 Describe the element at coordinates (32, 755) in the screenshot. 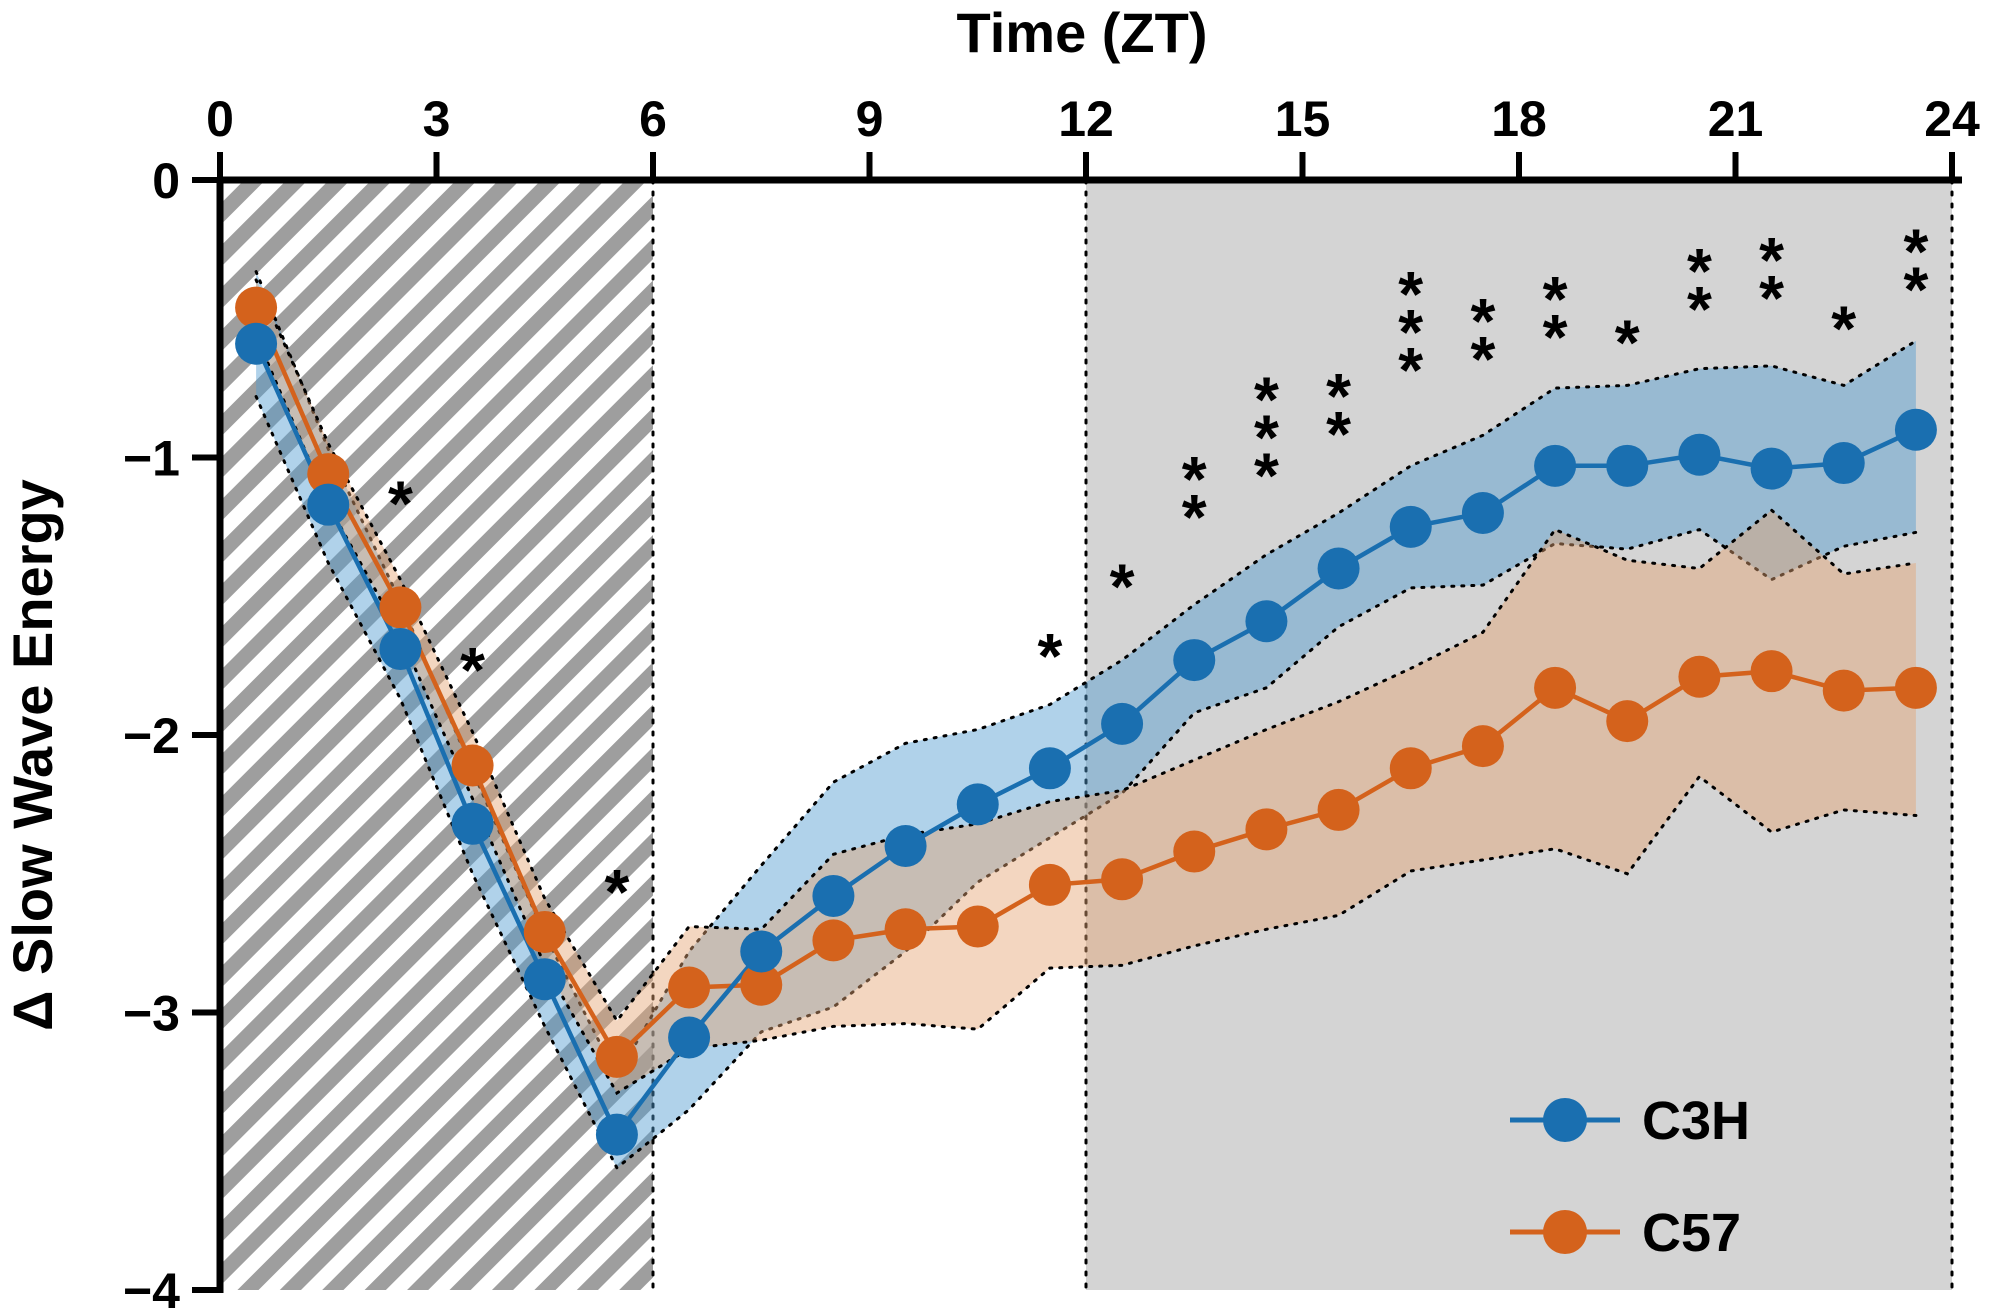

I see `y-axis-title: Δ Slow Wave Energy` at that location.